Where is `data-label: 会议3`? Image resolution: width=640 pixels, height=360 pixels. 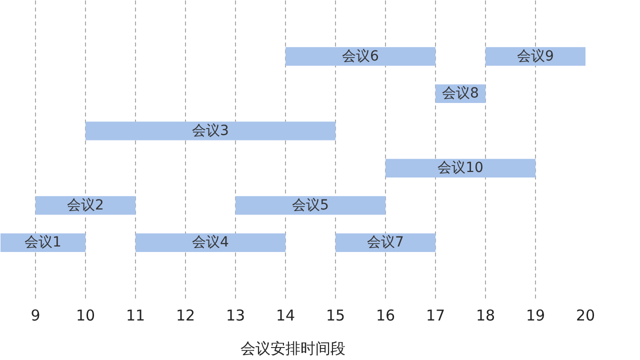 data-label: 会议3 is located at coordinates (210, 130).